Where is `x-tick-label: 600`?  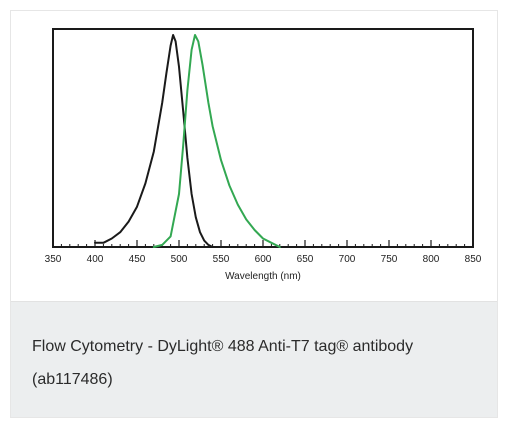
x-tick-label: 600 is located at coordinates (263, 259).